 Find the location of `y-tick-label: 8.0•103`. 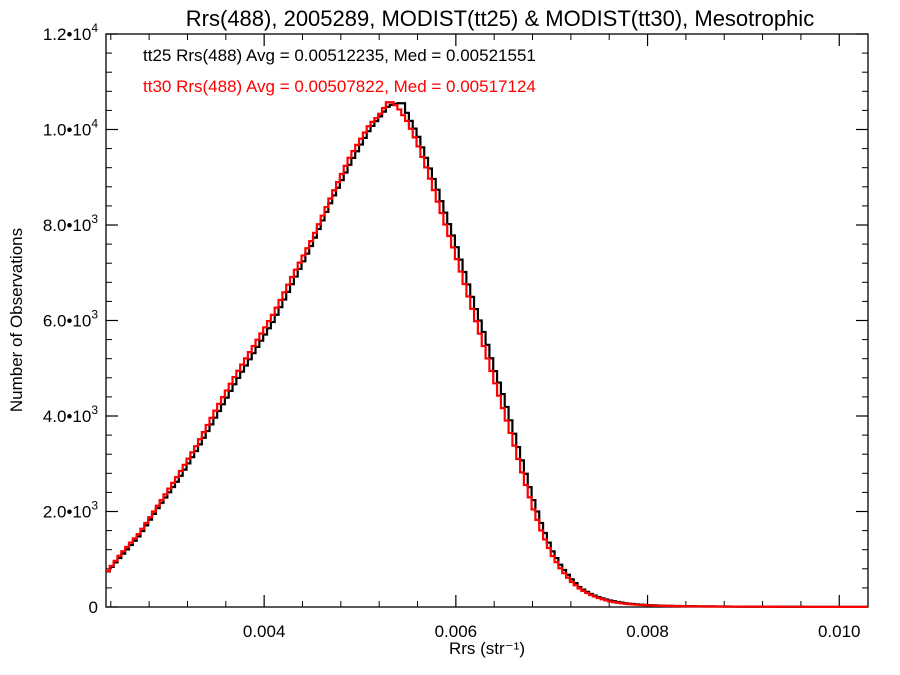

y-tick-label: 8.0•103 is located at coordinates (71, 223).